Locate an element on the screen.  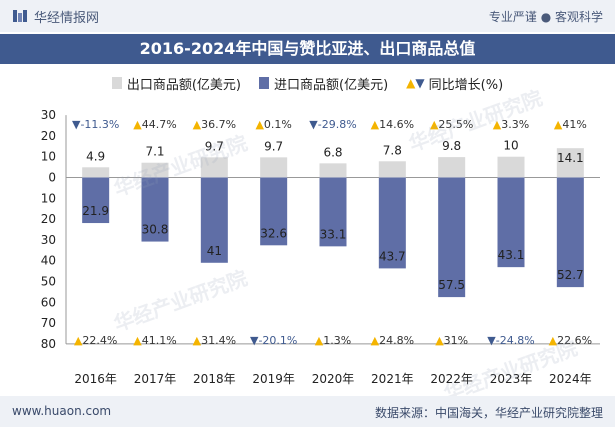
import-value-label: 21.9 is located at coordinates (95, 211).